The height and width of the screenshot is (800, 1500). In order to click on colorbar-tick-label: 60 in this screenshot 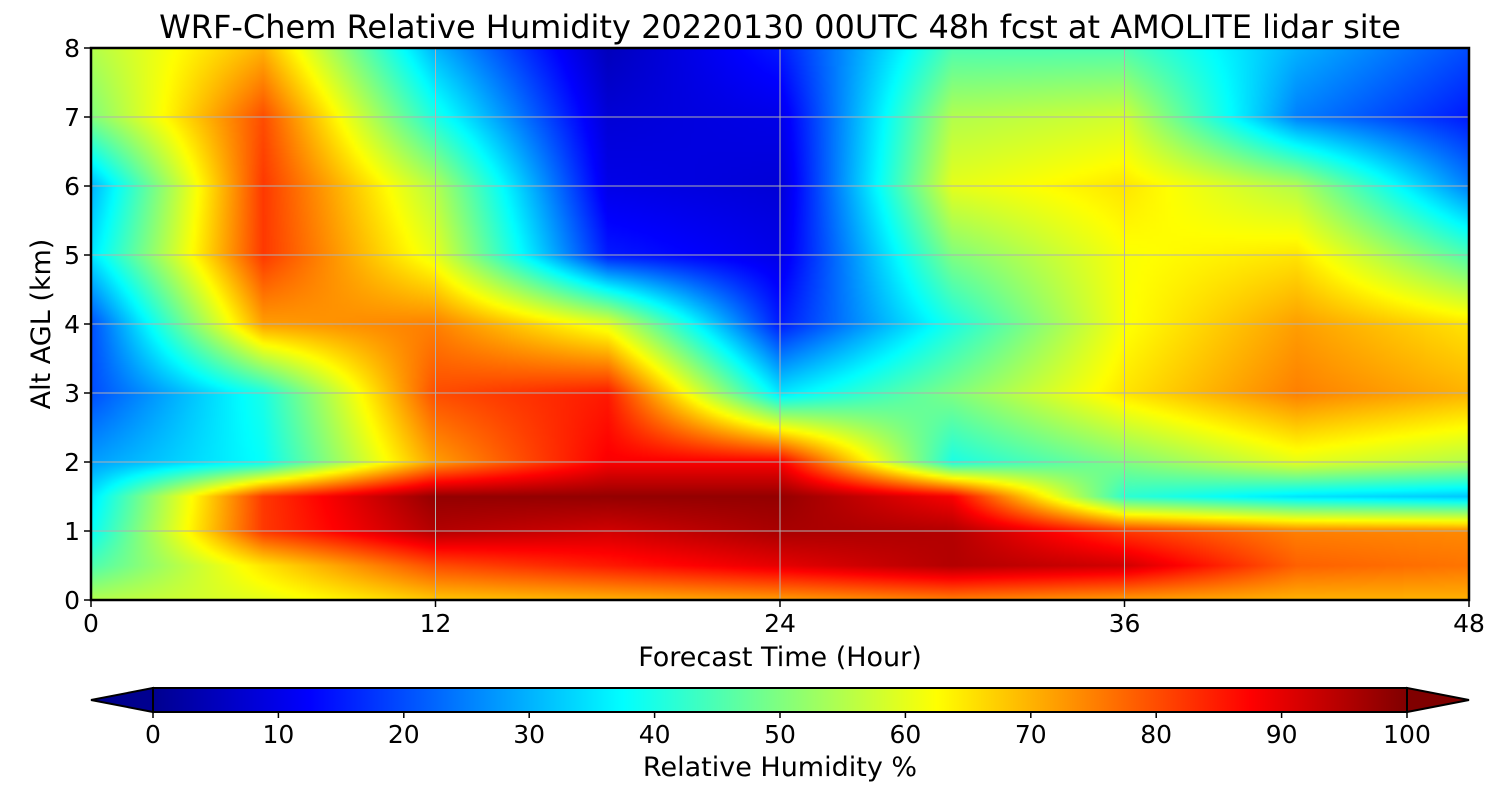, I will do `click(905, 734)`.